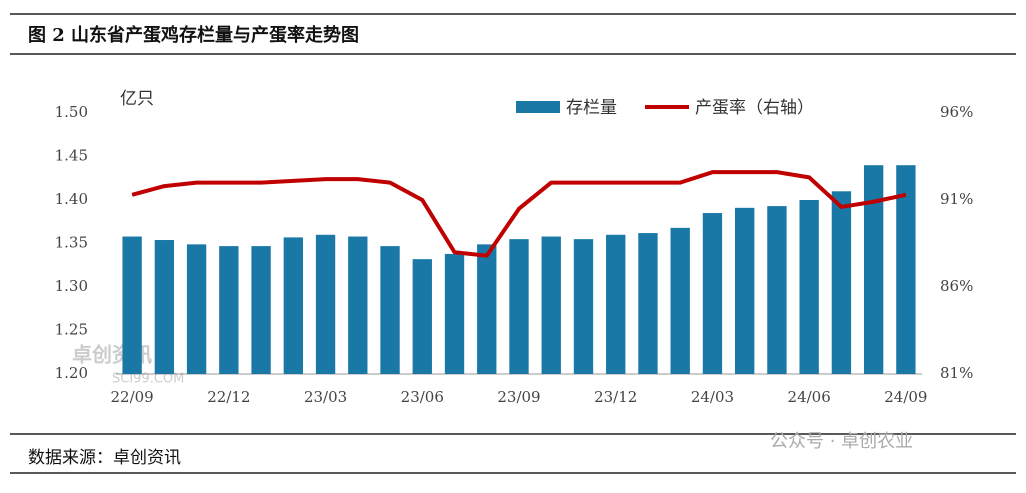 The image size is (1026, 493). I want to click on y-tick-label: 1.25, so click(71, 330).